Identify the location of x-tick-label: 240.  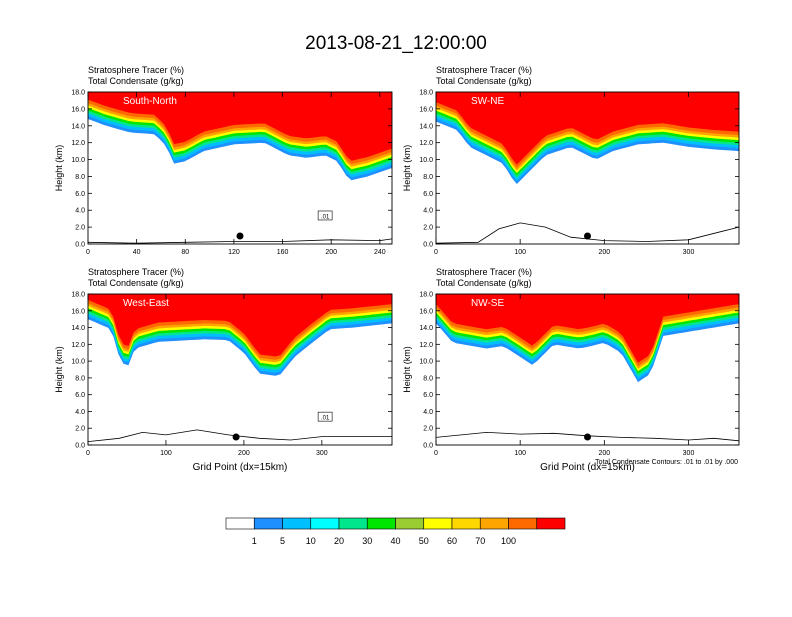
(380, 252).